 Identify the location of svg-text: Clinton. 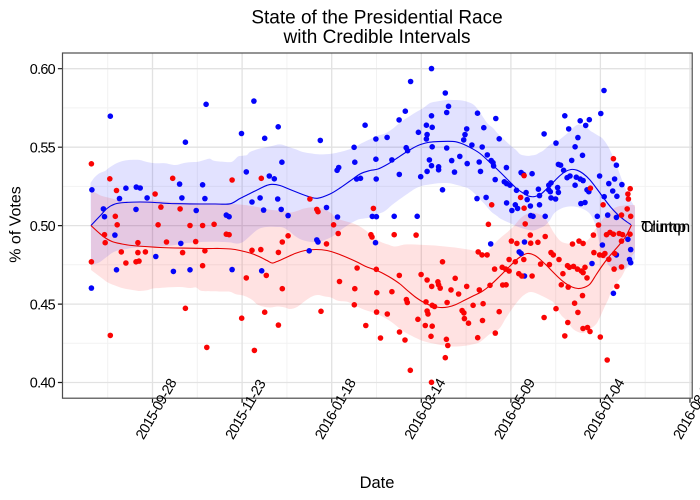
(665, 227).